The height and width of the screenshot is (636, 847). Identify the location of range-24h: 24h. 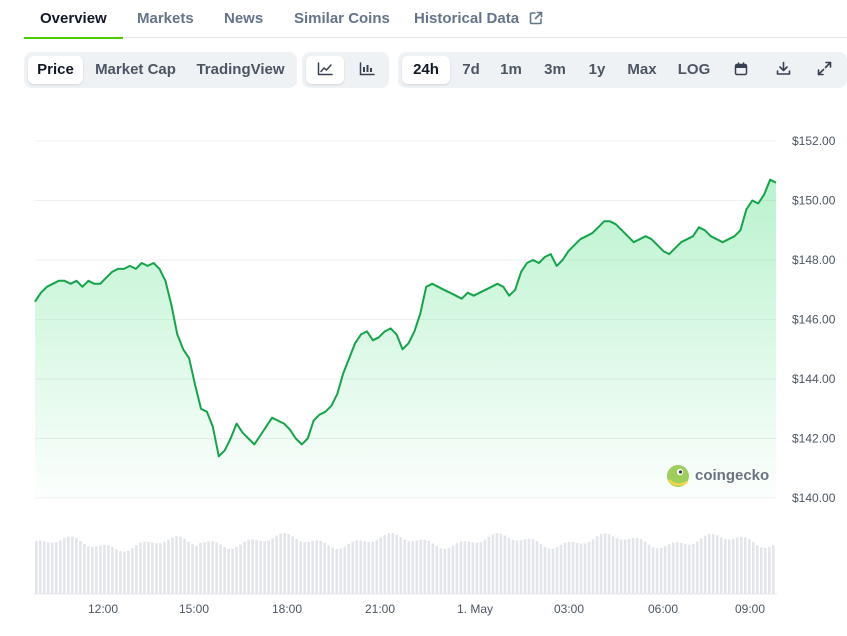
(426, 70).